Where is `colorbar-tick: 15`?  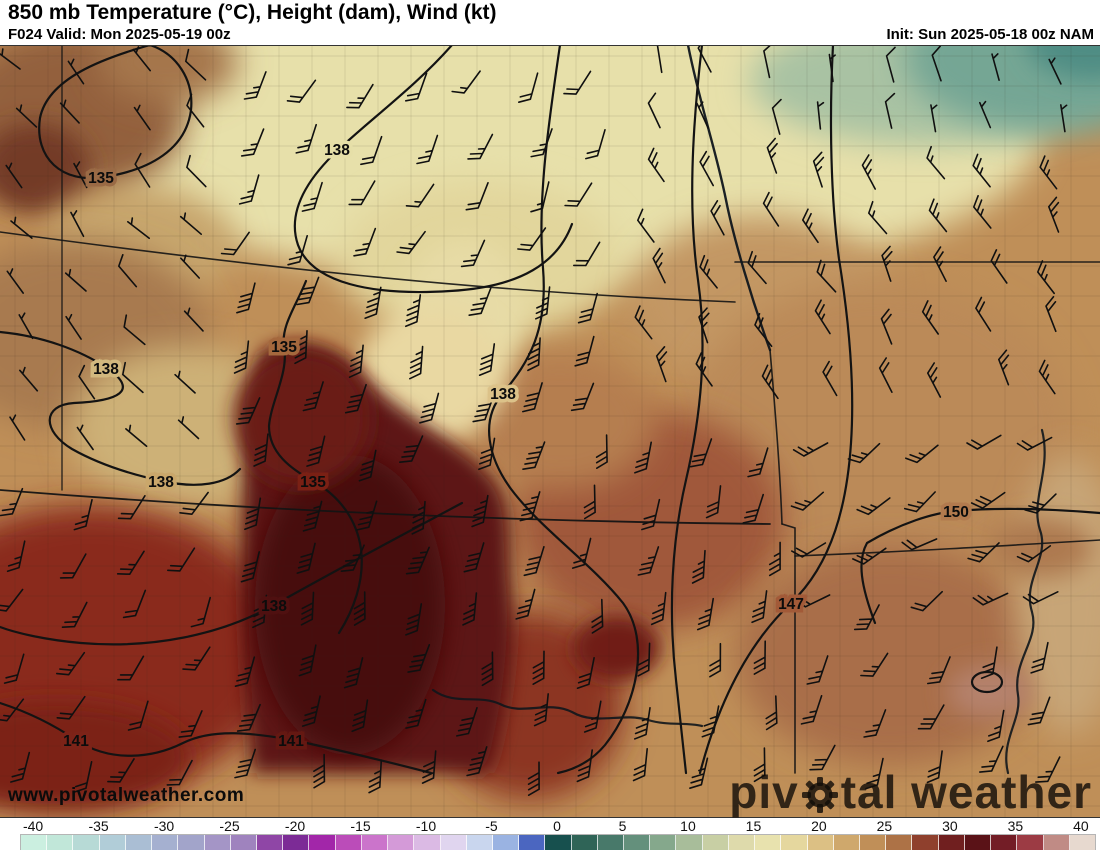
colorbar-tick: 15 is located at coordinates (753, 826).